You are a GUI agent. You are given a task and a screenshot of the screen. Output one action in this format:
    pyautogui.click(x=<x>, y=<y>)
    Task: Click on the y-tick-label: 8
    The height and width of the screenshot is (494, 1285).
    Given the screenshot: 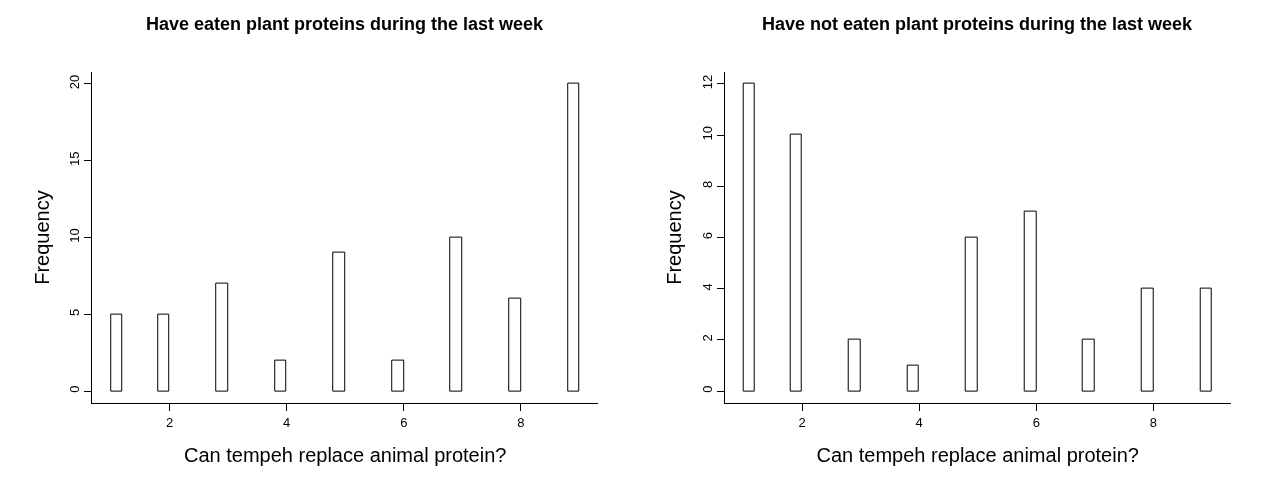 What is the action you would take?
    pyautogui.click(x=707, y=184)
    